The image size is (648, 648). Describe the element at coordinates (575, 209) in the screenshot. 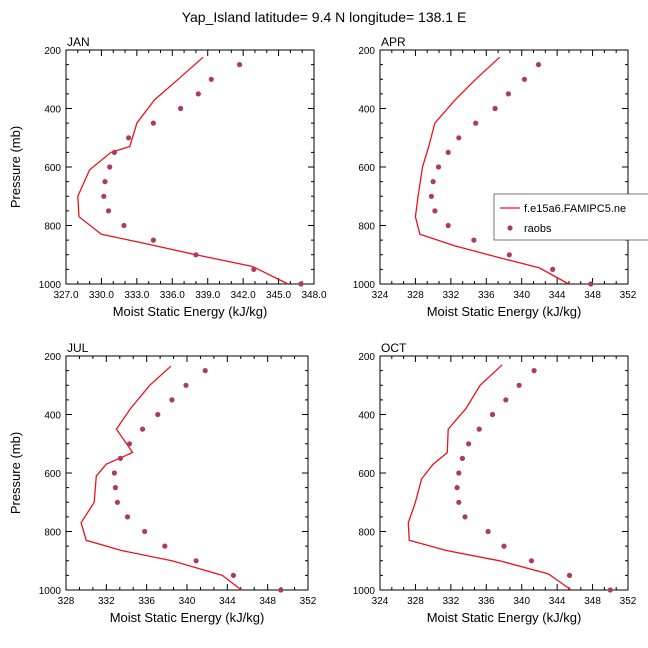

I see `legend-label-model: f.e15a6.FAMIPC5.ne` at that location.